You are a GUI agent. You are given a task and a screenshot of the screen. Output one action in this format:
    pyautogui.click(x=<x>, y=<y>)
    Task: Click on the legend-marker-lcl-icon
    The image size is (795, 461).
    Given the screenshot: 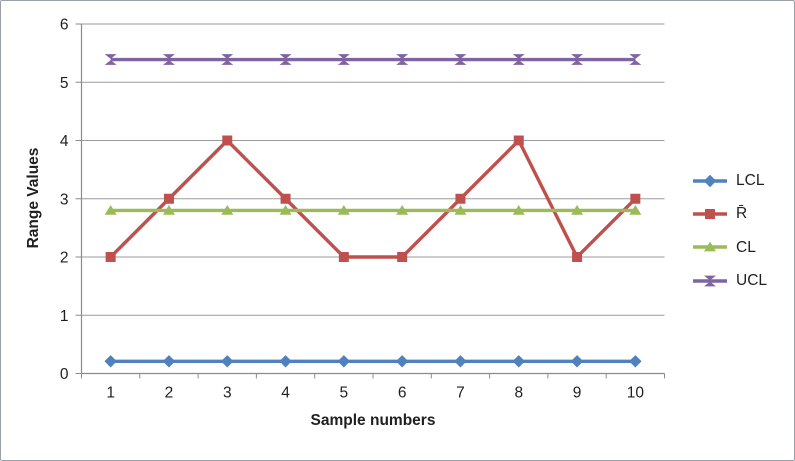 What is the action you would take?
    pyautogui.click(x=710, y=180)
    